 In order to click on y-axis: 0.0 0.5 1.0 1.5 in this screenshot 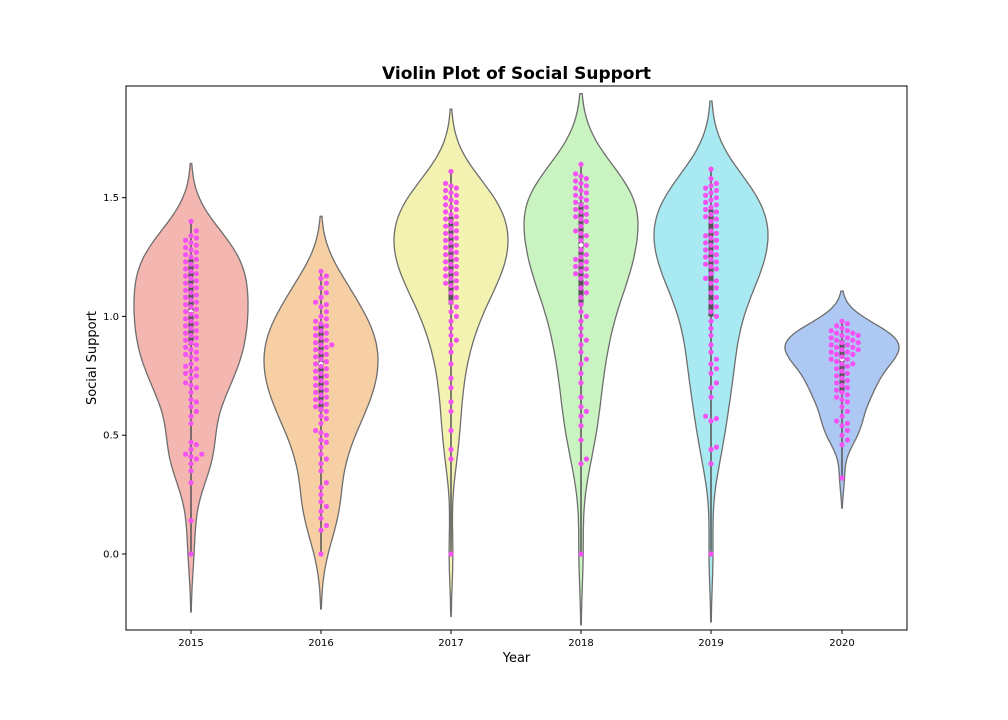, I will do `click(114, 376)`.